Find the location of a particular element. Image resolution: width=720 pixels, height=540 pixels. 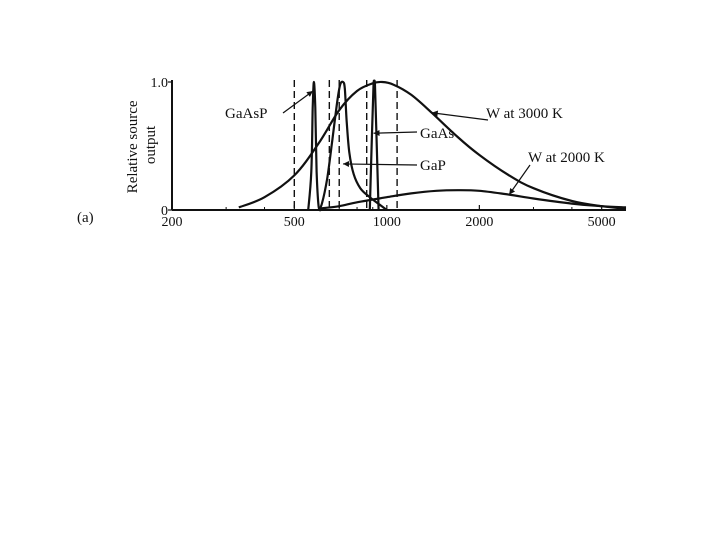

panel-label: (a) is located at coordinates (85, 218).